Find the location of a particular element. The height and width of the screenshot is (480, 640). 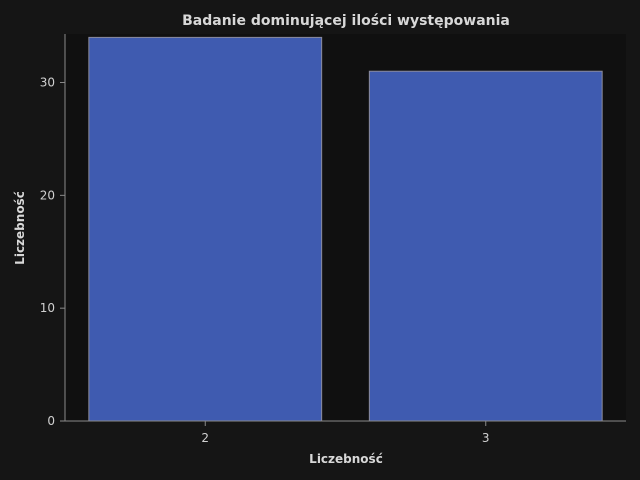

x-tick-label: 2 is located at coordinates (205, 438).